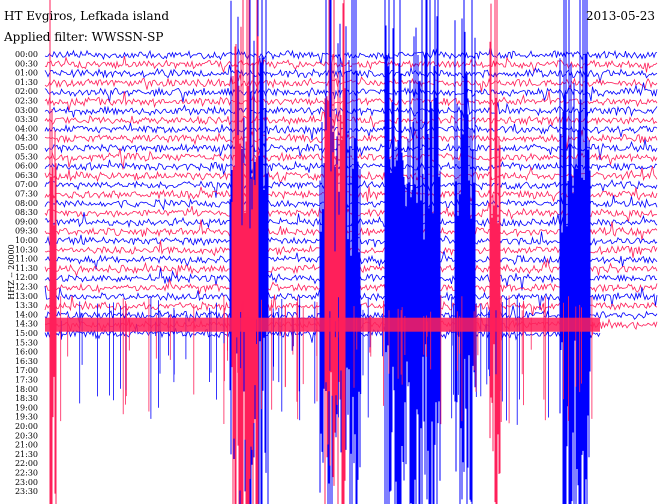  I want to click on station-title: HT Evgiros, Lefkada island, so click(86, 16).